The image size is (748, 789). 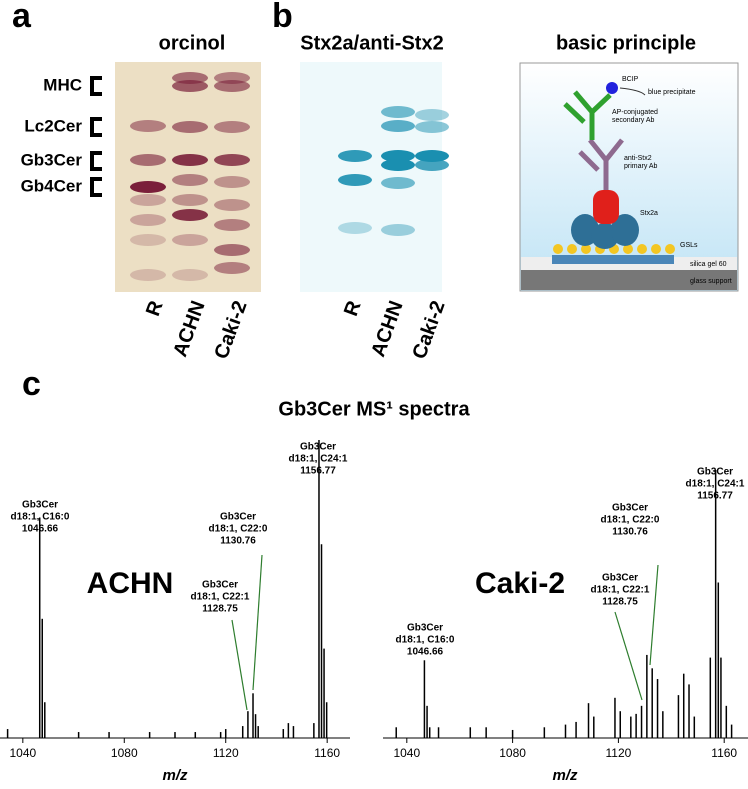 What do you see at coordinates (708, 264) in the screenshot?
I see `scheme-label: silica gel 60` at bounding box center [708, 264].